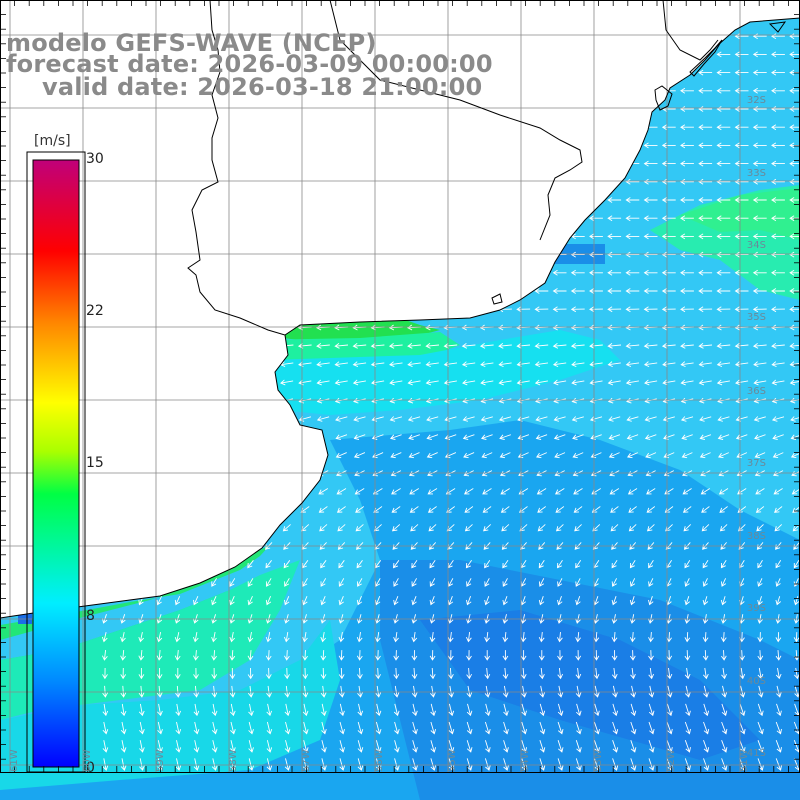 The height and width of the screenshot is (800, 800). Describe the element at coordinates (756, 463) in the screenshot. I see `lat-label-37s: 37S` at that location.